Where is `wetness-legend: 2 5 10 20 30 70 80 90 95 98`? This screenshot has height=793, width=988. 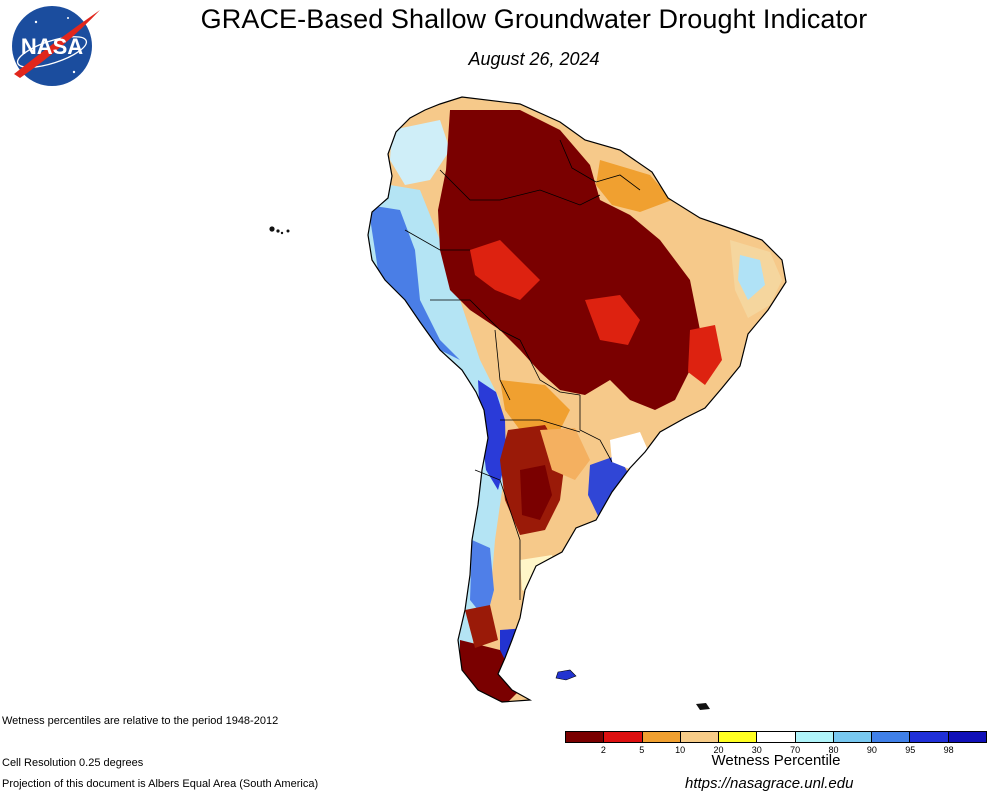 wetness-legend: 2 5 10 20 30 70 80 90 95 98 is located at coordinates (776, 744).